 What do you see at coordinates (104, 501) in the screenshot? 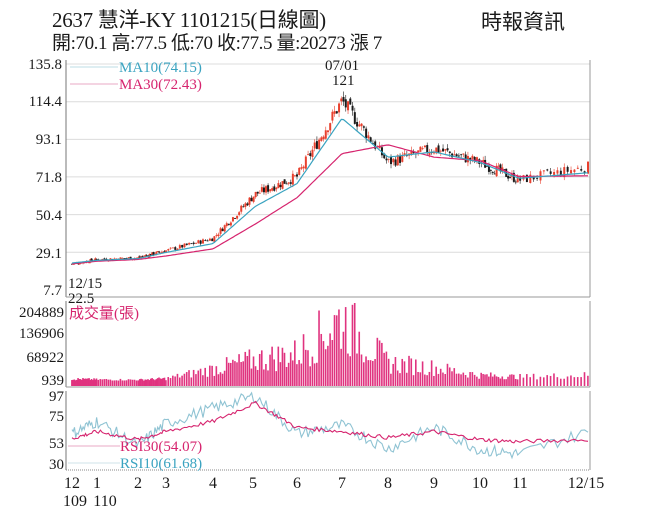
I see `x-year-label: 110` at bounding box center [104, 501].